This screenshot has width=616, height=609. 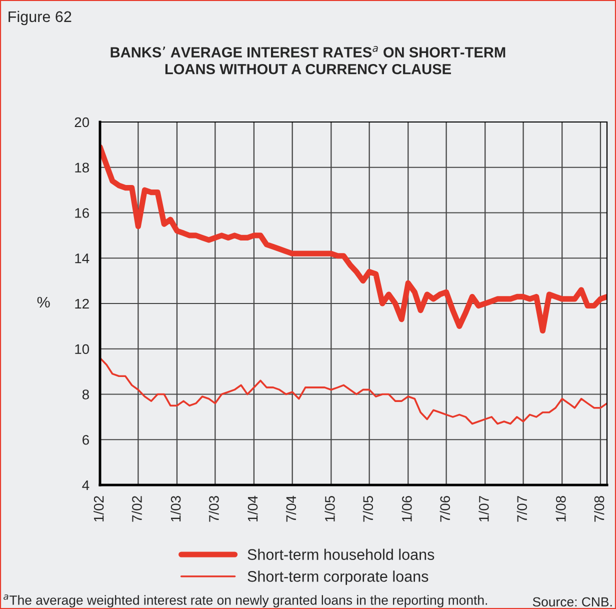 What do you see at coordinates (572, 602) in the screenshot?
I see `source-note: Source: CNB.` at bounding box center [572, 602].